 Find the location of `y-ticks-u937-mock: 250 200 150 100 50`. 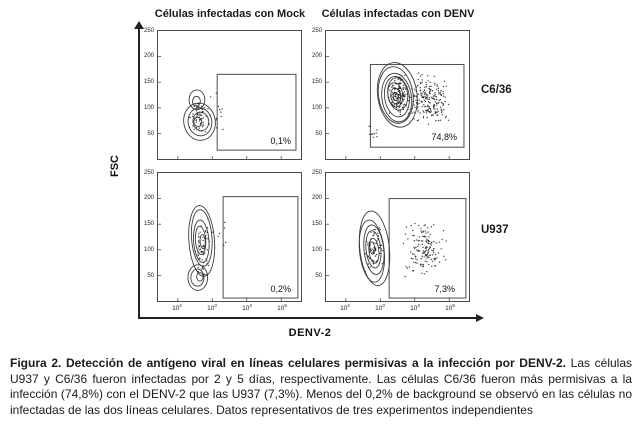

y-ticks-u937-mock: 250 200 150 100 50 is located at coordinates (148, 236).